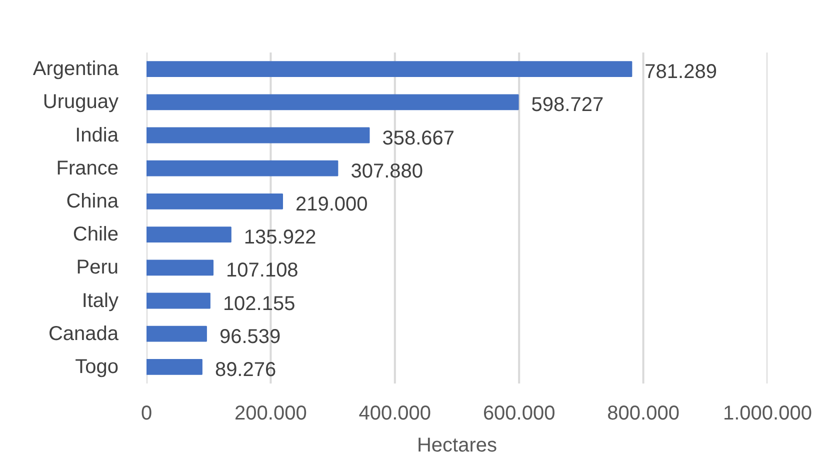 Image resolution: width=830 pixels, height=475 pixels. I want to click on y-tick-label: France, so click(87, 168).